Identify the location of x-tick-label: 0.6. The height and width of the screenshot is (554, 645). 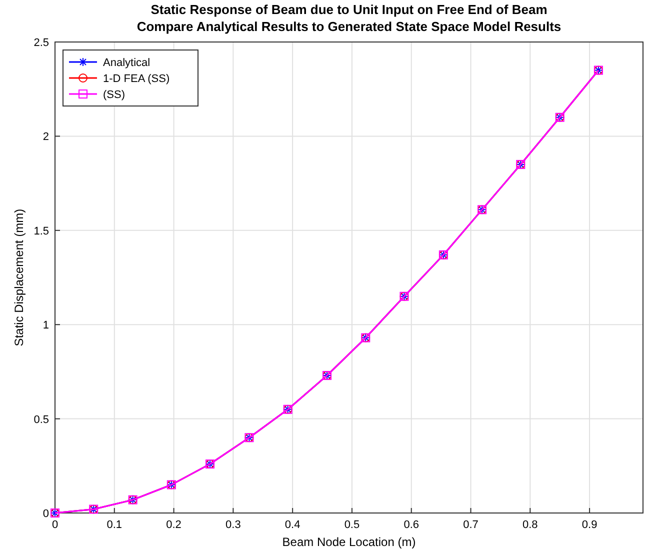
(412, 525).